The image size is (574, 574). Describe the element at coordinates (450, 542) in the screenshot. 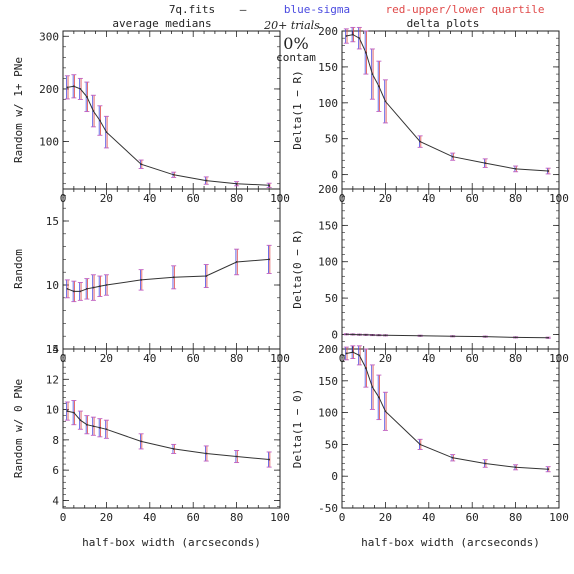

I see `x-axis-label: half-box width (arcseconds)` at that location.